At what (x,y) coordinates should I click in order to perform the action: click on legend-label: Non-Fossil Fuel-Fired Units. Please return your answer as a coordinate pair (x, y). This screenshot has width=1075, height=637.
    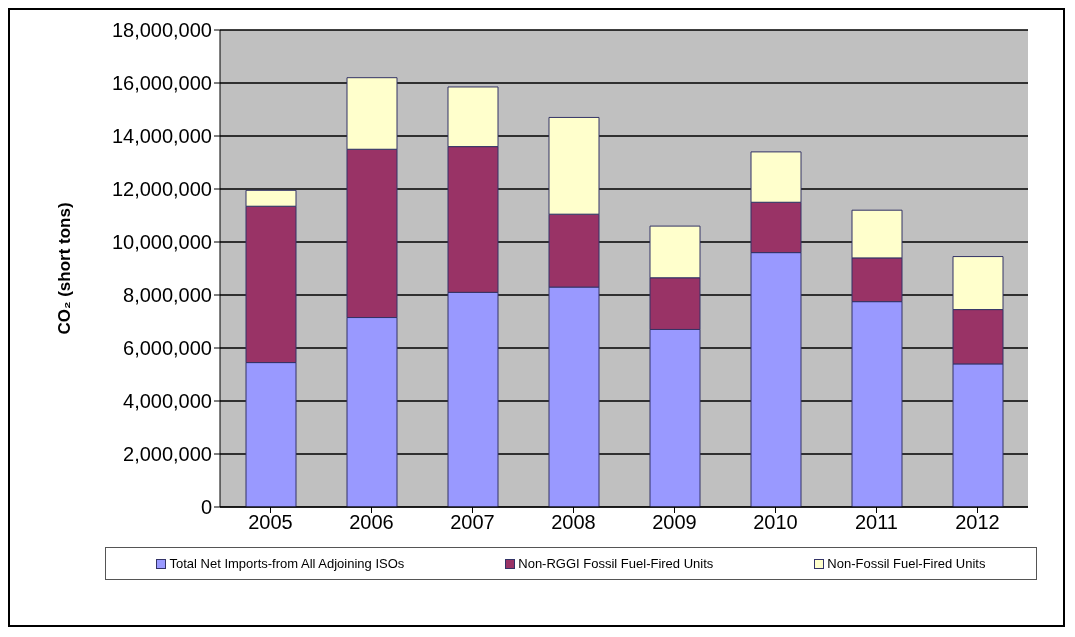
    Looking at the image, I should click on (906, 563).